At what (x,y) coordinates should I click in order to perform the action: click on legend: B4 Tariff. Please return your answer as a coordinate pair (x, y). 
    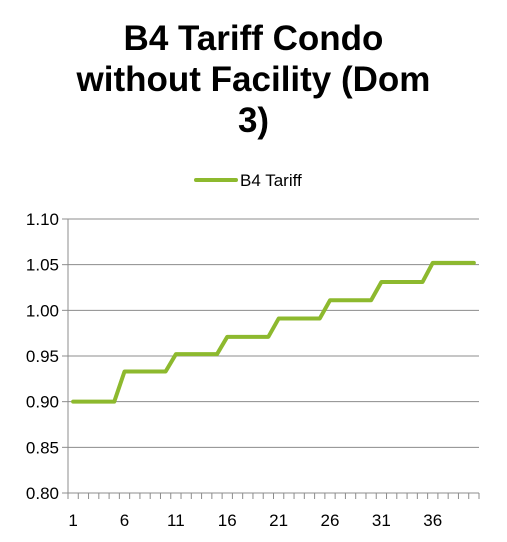
    Looking at the image, I should click on (248, 180).